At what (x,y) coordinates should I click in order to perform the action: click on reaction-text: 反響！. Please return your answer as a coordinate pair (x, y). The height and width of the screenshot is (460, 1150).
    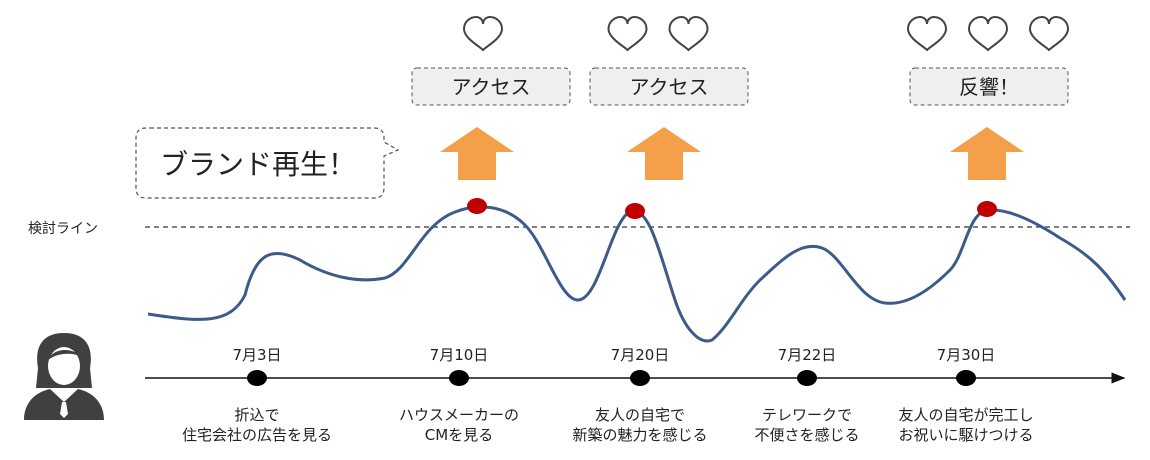
    Looking at the image, I should click on (989, 87).